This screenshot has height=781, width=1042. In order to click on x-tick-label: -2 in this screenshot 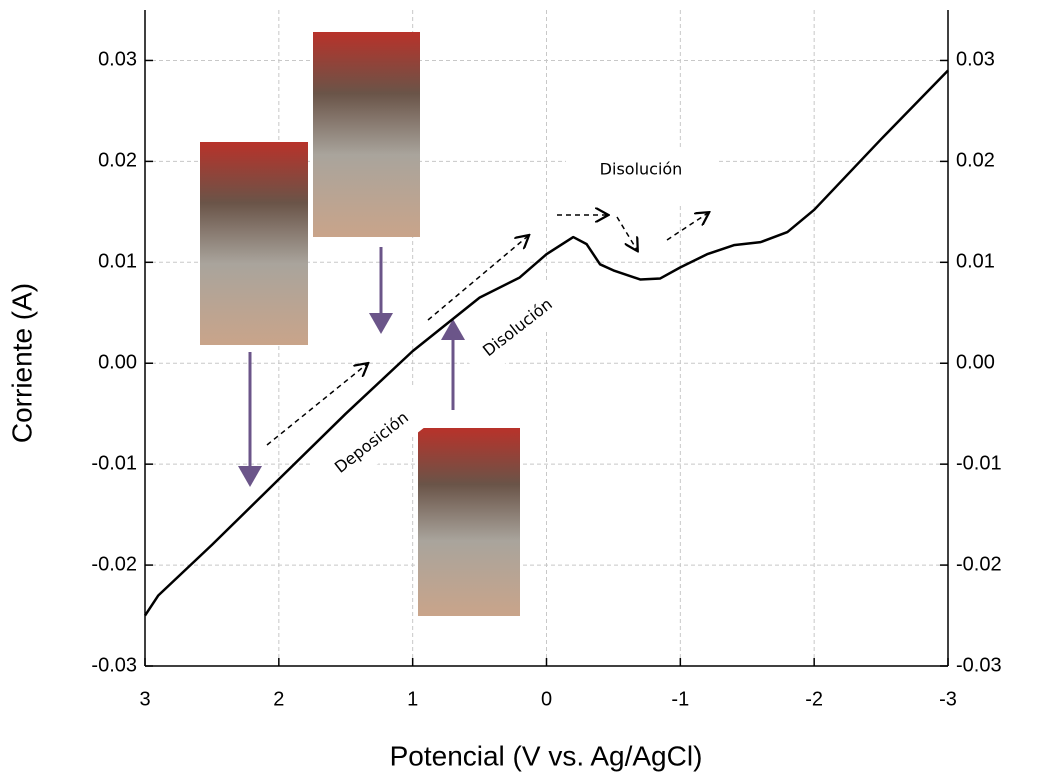, I will do `click(814, 699)`.